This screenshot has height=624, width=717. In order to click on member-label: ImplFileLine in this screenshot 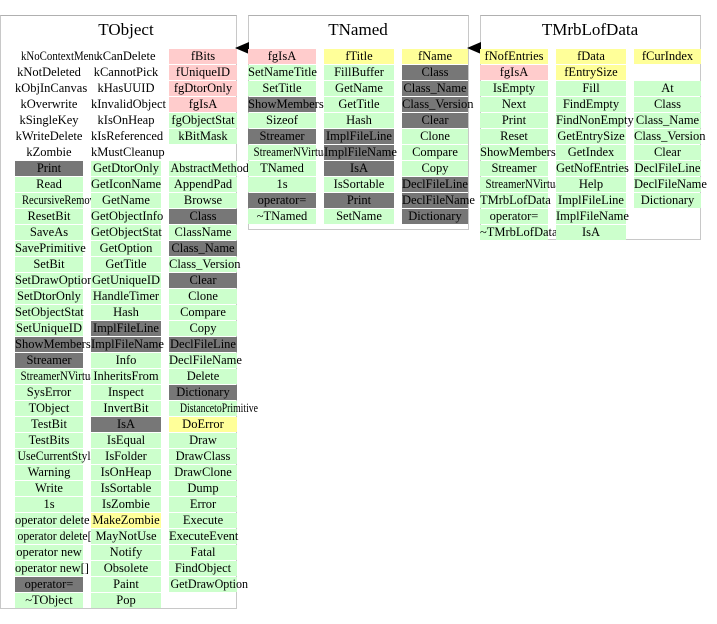, I will do `click(591, 200)`.